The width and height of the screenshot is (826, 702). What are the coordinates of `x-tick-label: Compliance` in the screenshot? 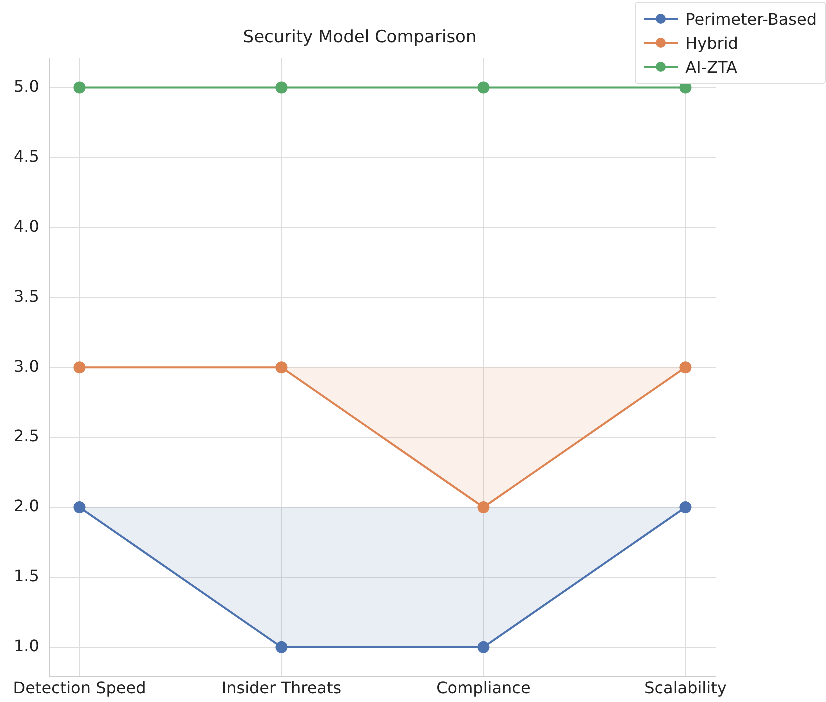 It's located at (483, 688).